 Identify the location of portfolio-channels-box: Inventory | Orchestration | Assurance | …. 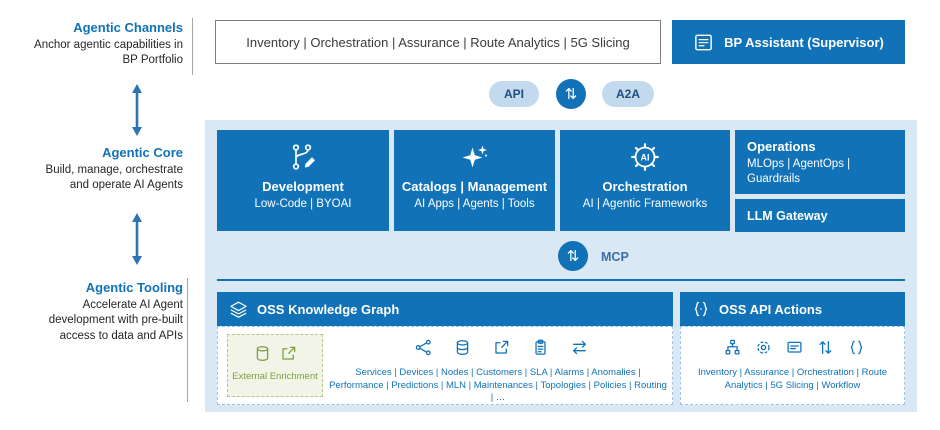
(438, 42).